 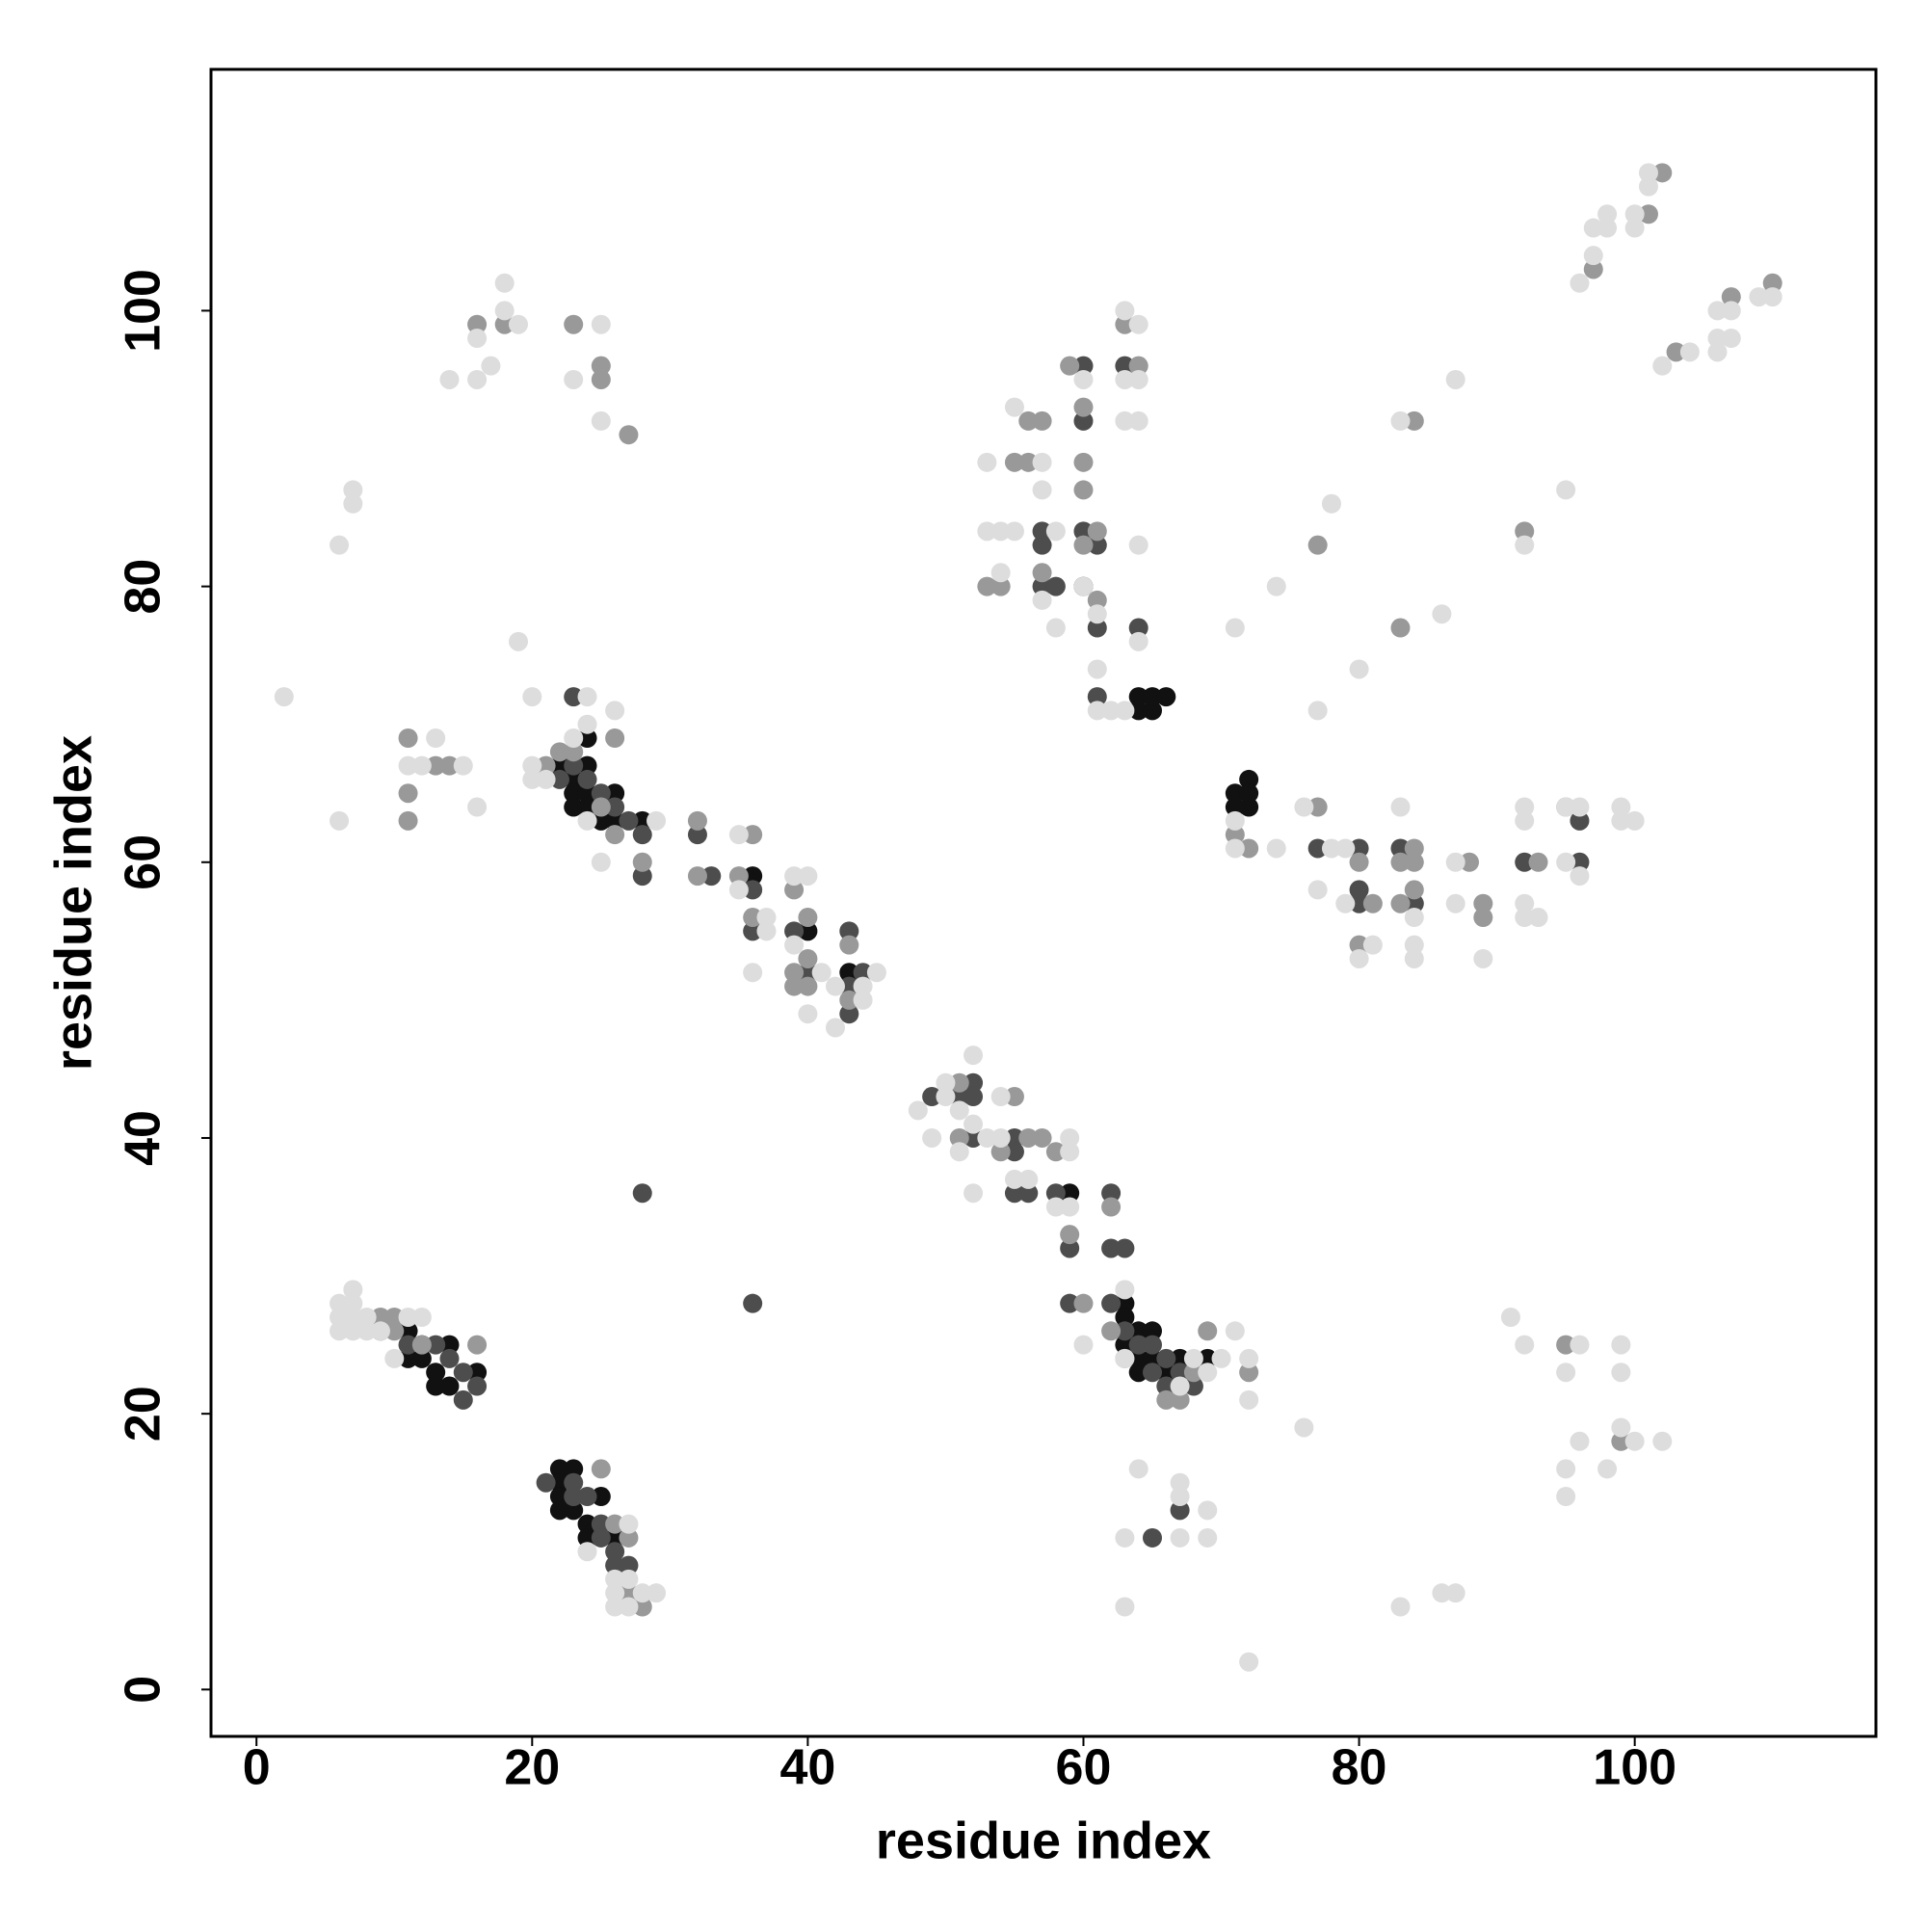 I want to click on x-tick-label: 60, so click(x=1084, y=1768).